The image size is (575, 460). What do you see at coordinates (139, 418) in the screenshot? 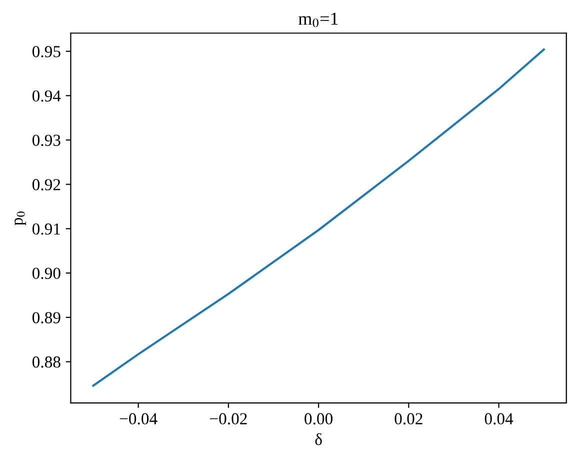
I see `x-tick-label: −0.04` at bounding box center [139, 418].